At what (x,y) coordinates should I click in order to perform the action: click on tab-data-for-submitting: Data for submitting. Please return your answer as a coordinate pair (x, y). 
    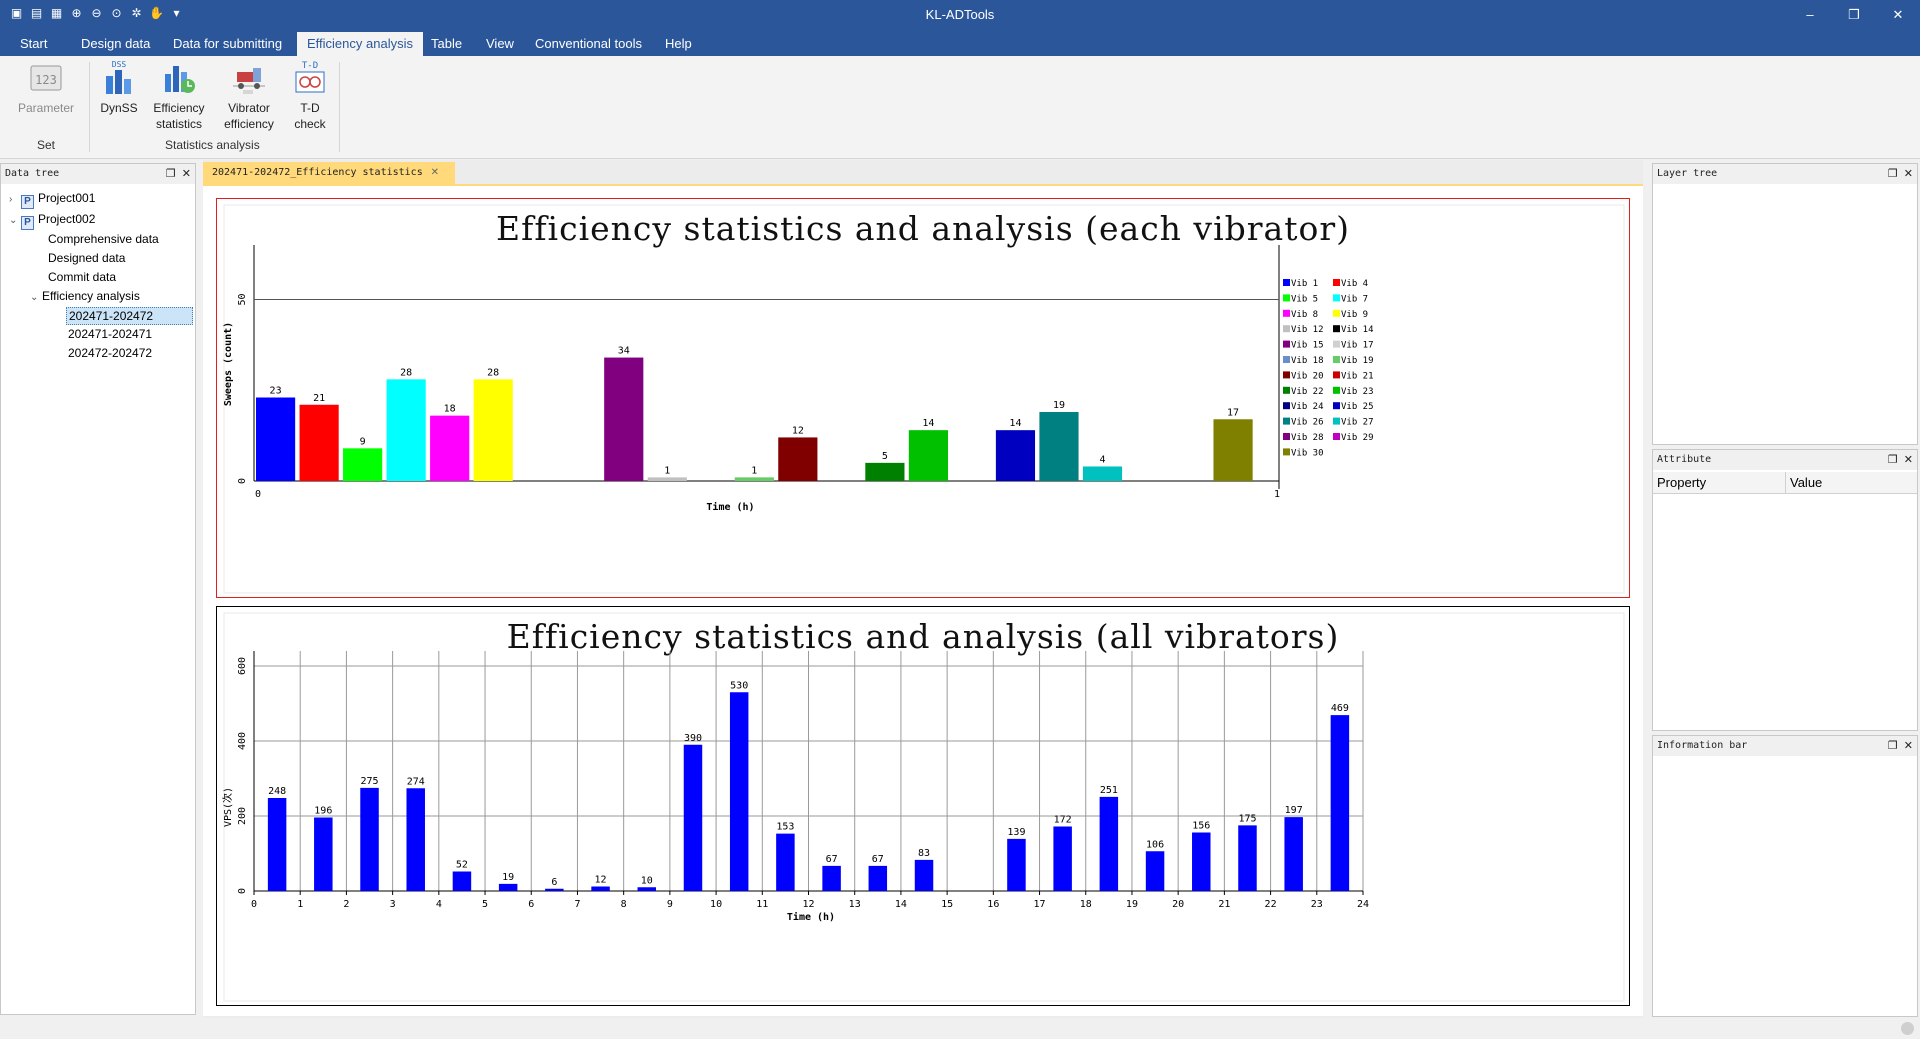
    Looking at the image, I should click on (228, 43).